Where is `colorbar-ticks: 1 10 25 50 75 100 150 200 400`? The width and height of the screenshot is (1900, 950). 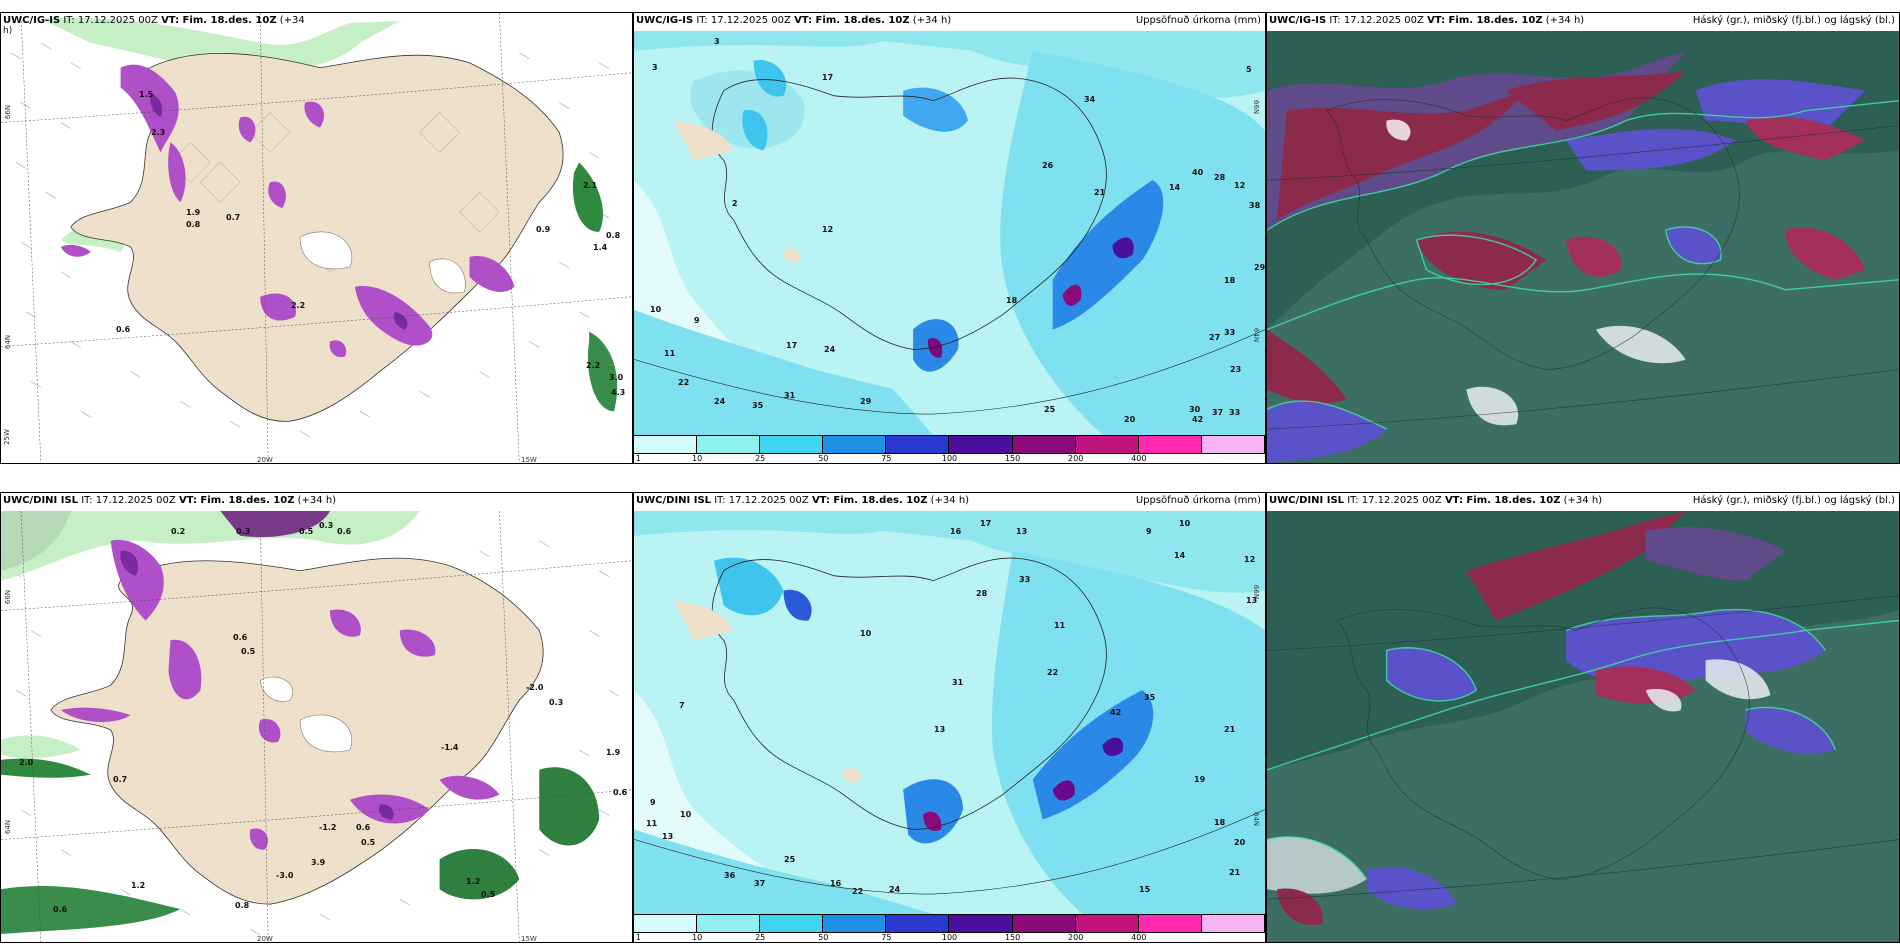 colorbar-ticks: 1 10 25 50 75 100 150 200 400 is located at coordinates (949, 458).